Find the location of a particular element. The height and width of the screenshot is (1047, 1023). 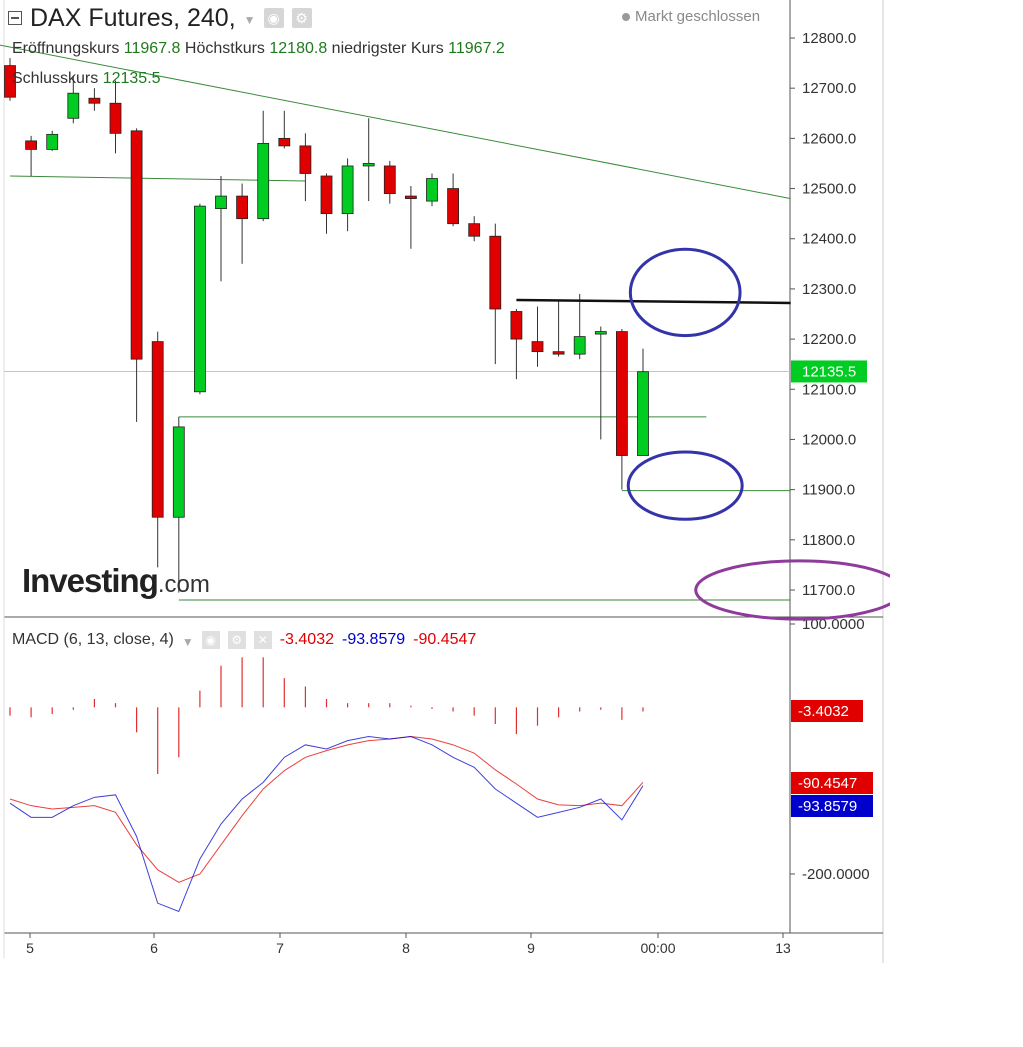

x-tick-label: 00:00 is located at coordinates (657, 948).